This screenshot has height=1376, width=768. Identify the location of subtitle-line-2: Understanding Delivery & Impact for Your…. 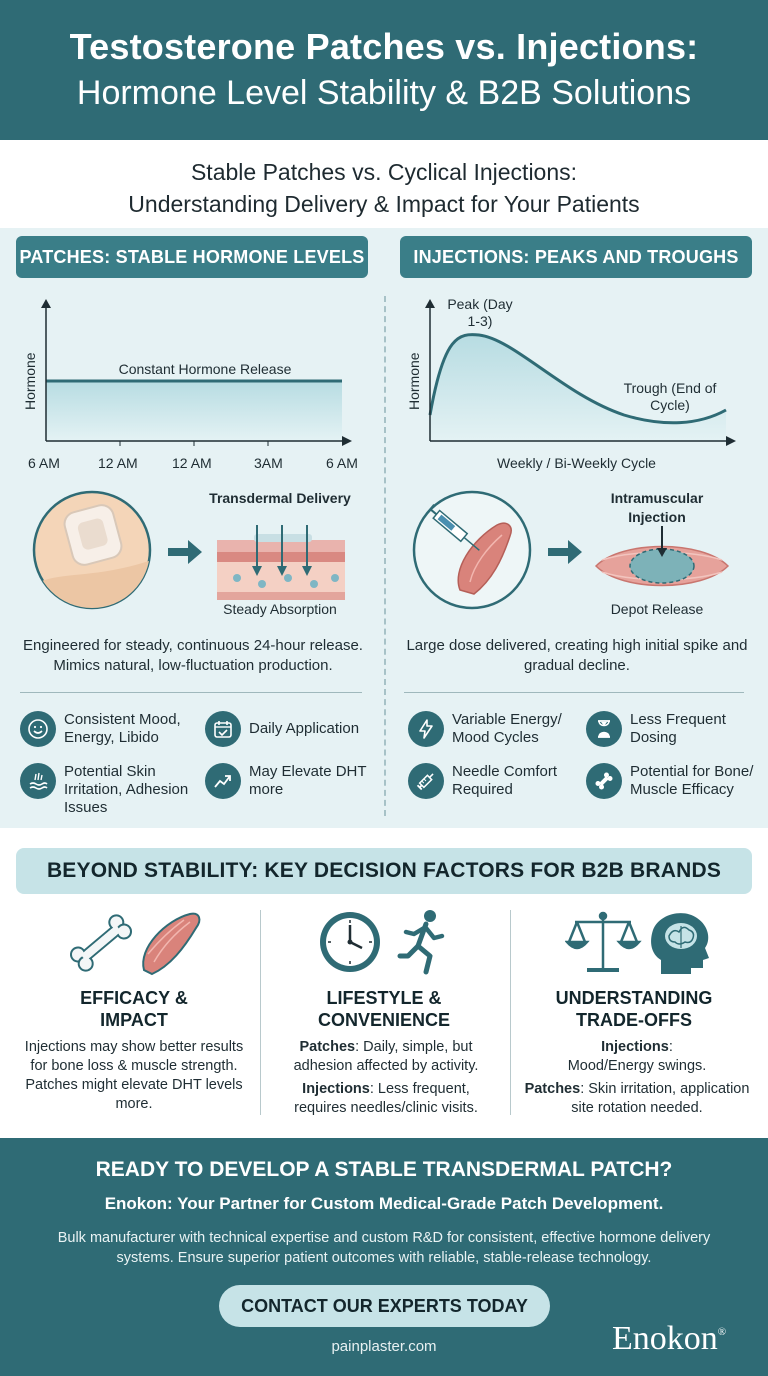
(384, 204).